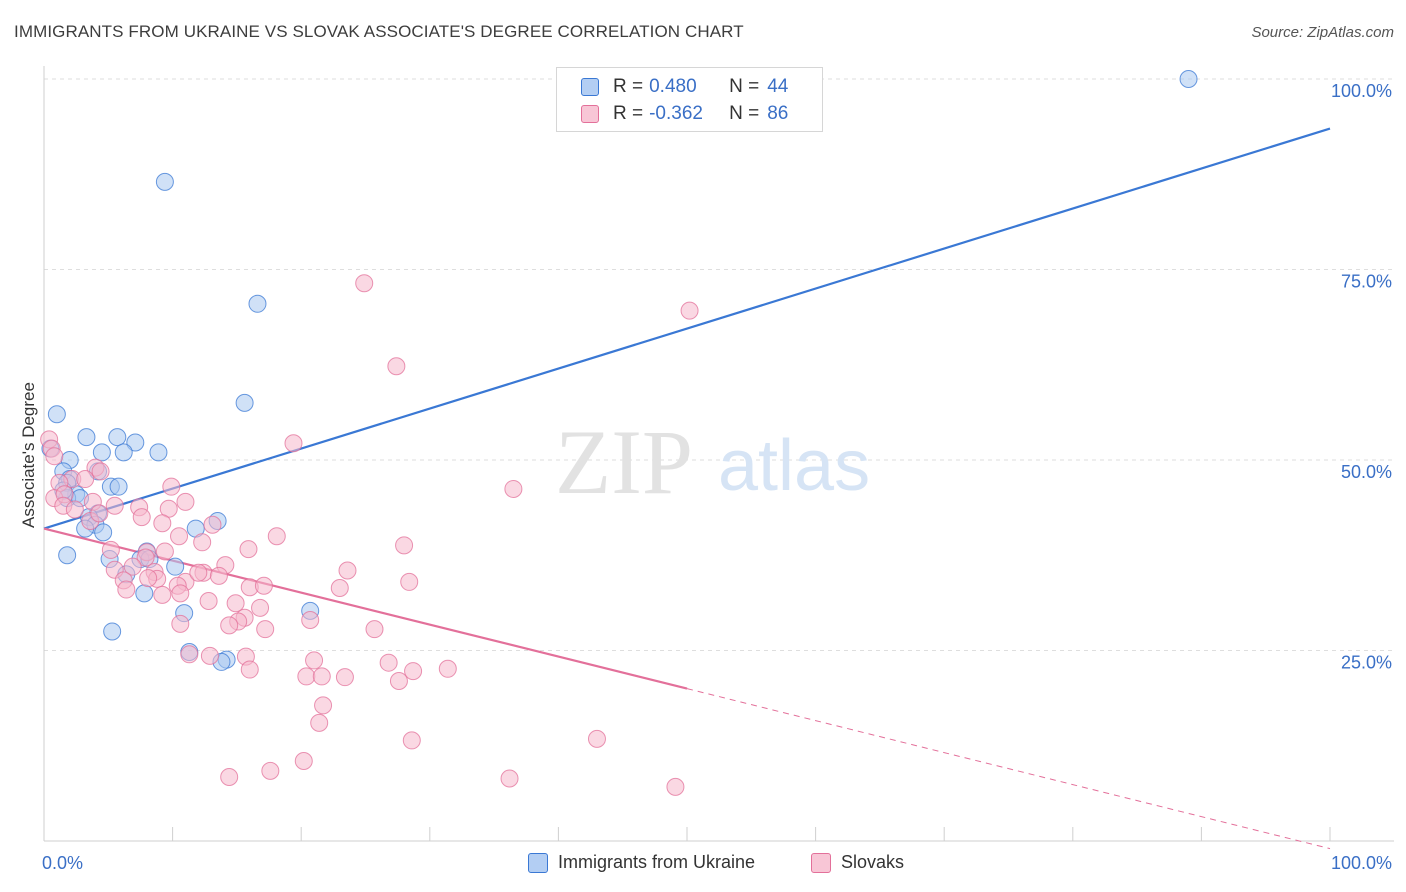 The height and width of the screenshot is (892, 1406). Describe the element at coordinates (538, 862) in the screenshot. I see `bottom-ukraine-swatch` at that location.